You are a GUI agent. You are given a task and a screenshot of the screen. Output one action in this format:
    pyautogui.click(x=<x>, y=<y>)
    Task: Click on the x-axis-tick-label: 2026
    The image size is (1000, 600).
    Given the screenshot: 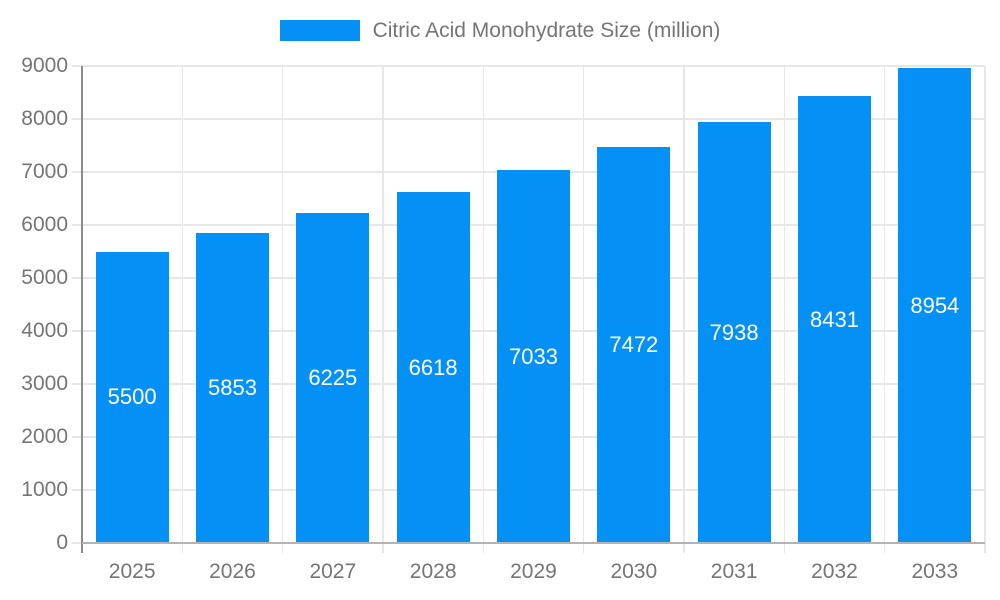 What is the action you would take?
    pyautogui.click(x=232, y=571)
    